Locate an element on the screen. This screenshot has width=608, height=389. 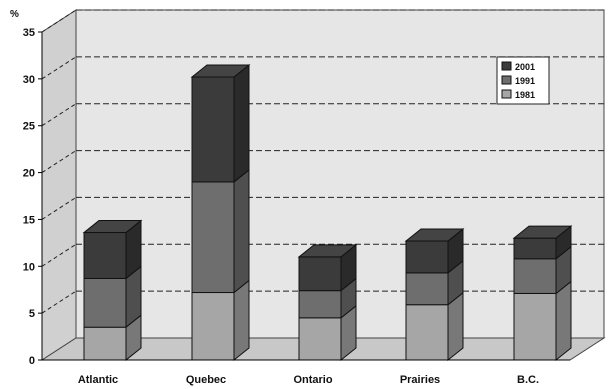
x-axis: Atlantic Quebec Ontario Prairies B.C. is located at coordinates (306, 372).